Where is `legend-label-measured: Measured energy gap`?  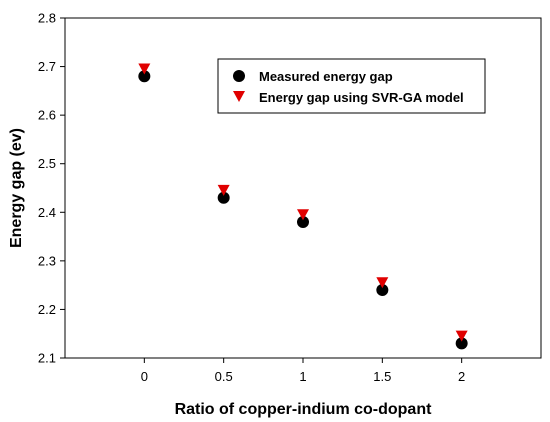
legend-label-measured: Measured energy gap is located at coordinates (326, 76).